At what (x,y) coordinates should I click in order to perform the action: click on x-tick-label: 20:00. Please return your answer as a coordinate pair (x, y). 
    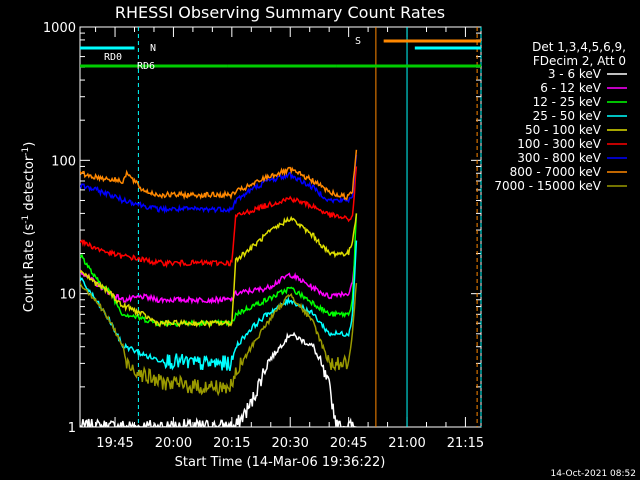
    Looking at the image, I should click on (173, 443).